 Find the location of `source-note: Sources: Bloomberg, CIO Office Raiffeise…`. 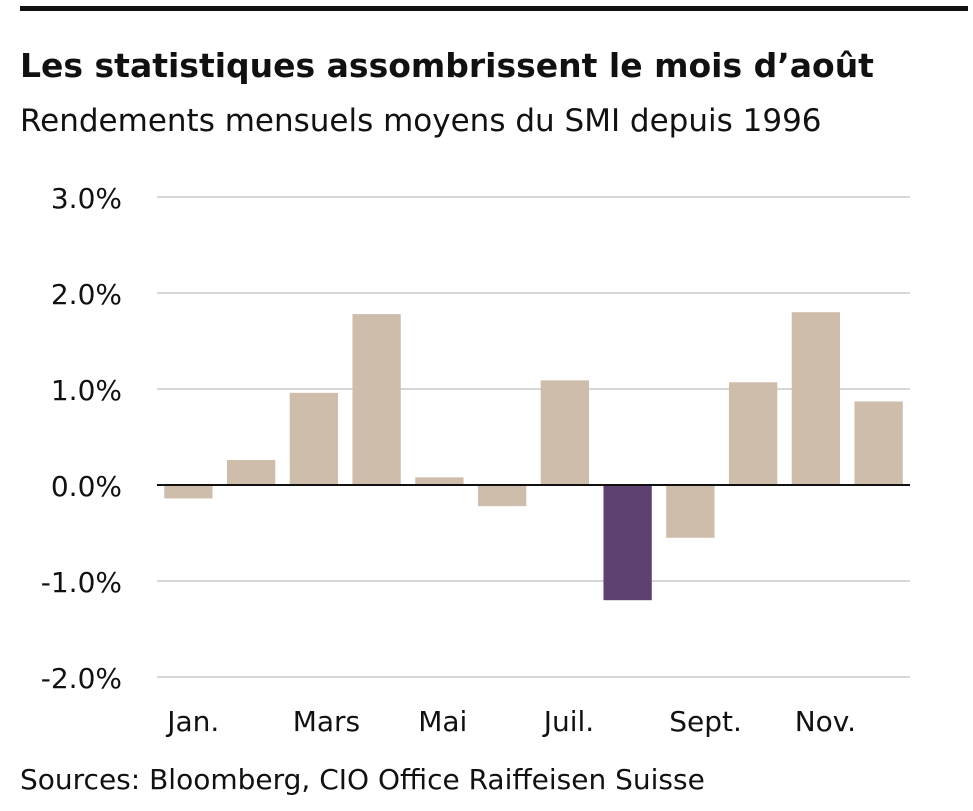

source-note: Sources: Bloomberg, CIO Office Raiffeise… is located at coordinates (362, 779).